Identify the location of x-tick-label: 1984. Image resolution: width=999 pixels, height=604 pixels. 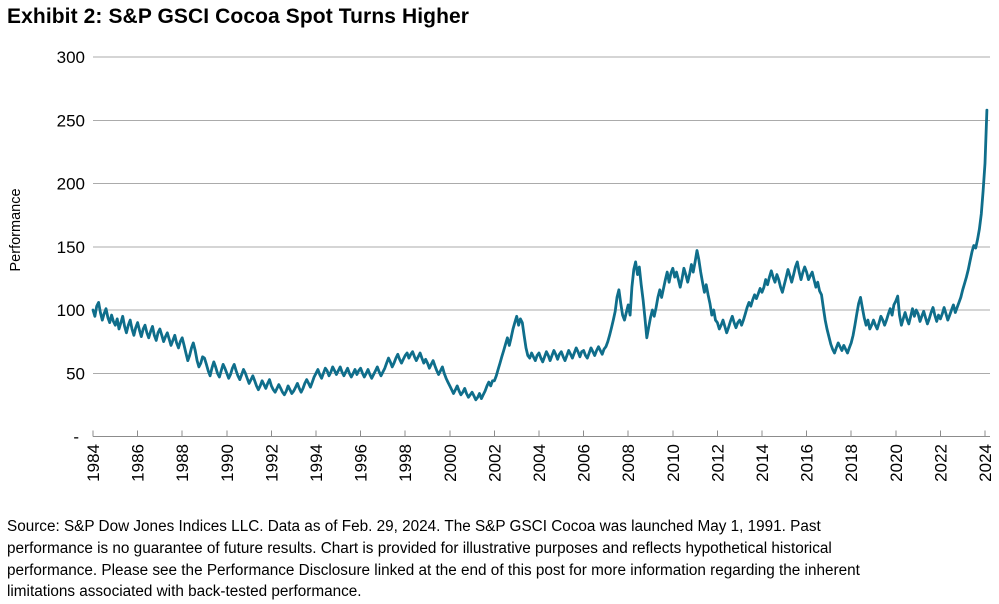
(93, 463).